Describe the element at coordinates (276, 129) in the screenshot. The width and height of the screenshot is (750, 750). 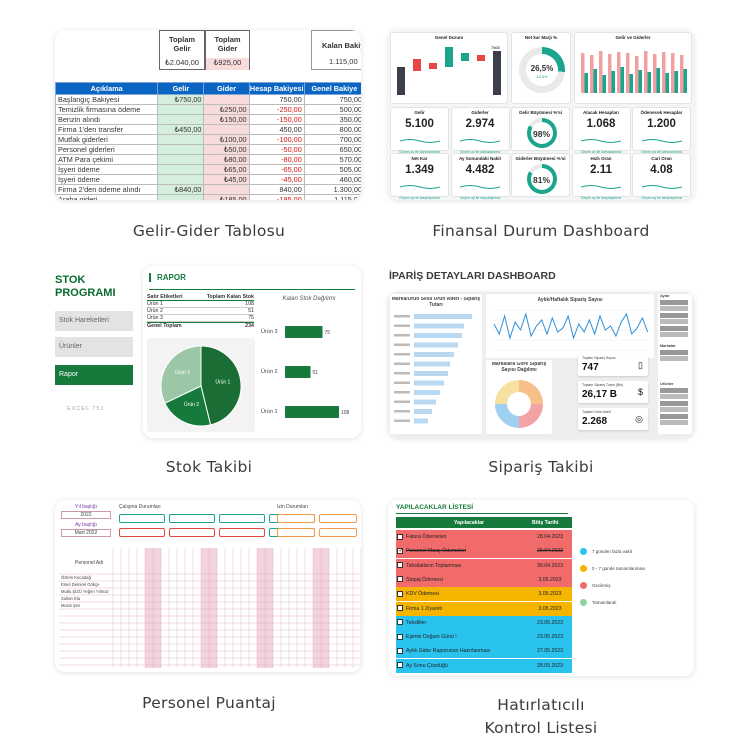
I see `cell-hesap-bakiyesi: 450,00` at that location.